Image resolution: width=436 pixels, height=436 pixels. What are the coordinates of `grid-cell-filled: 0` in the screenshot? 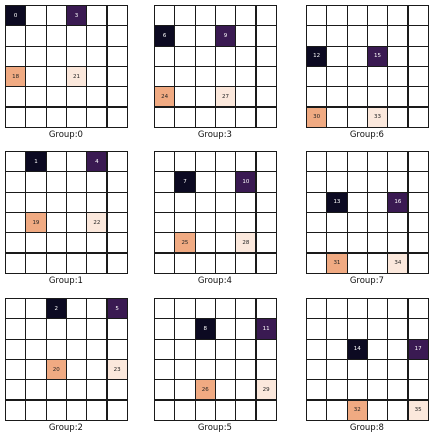 It's located at (16, 16).